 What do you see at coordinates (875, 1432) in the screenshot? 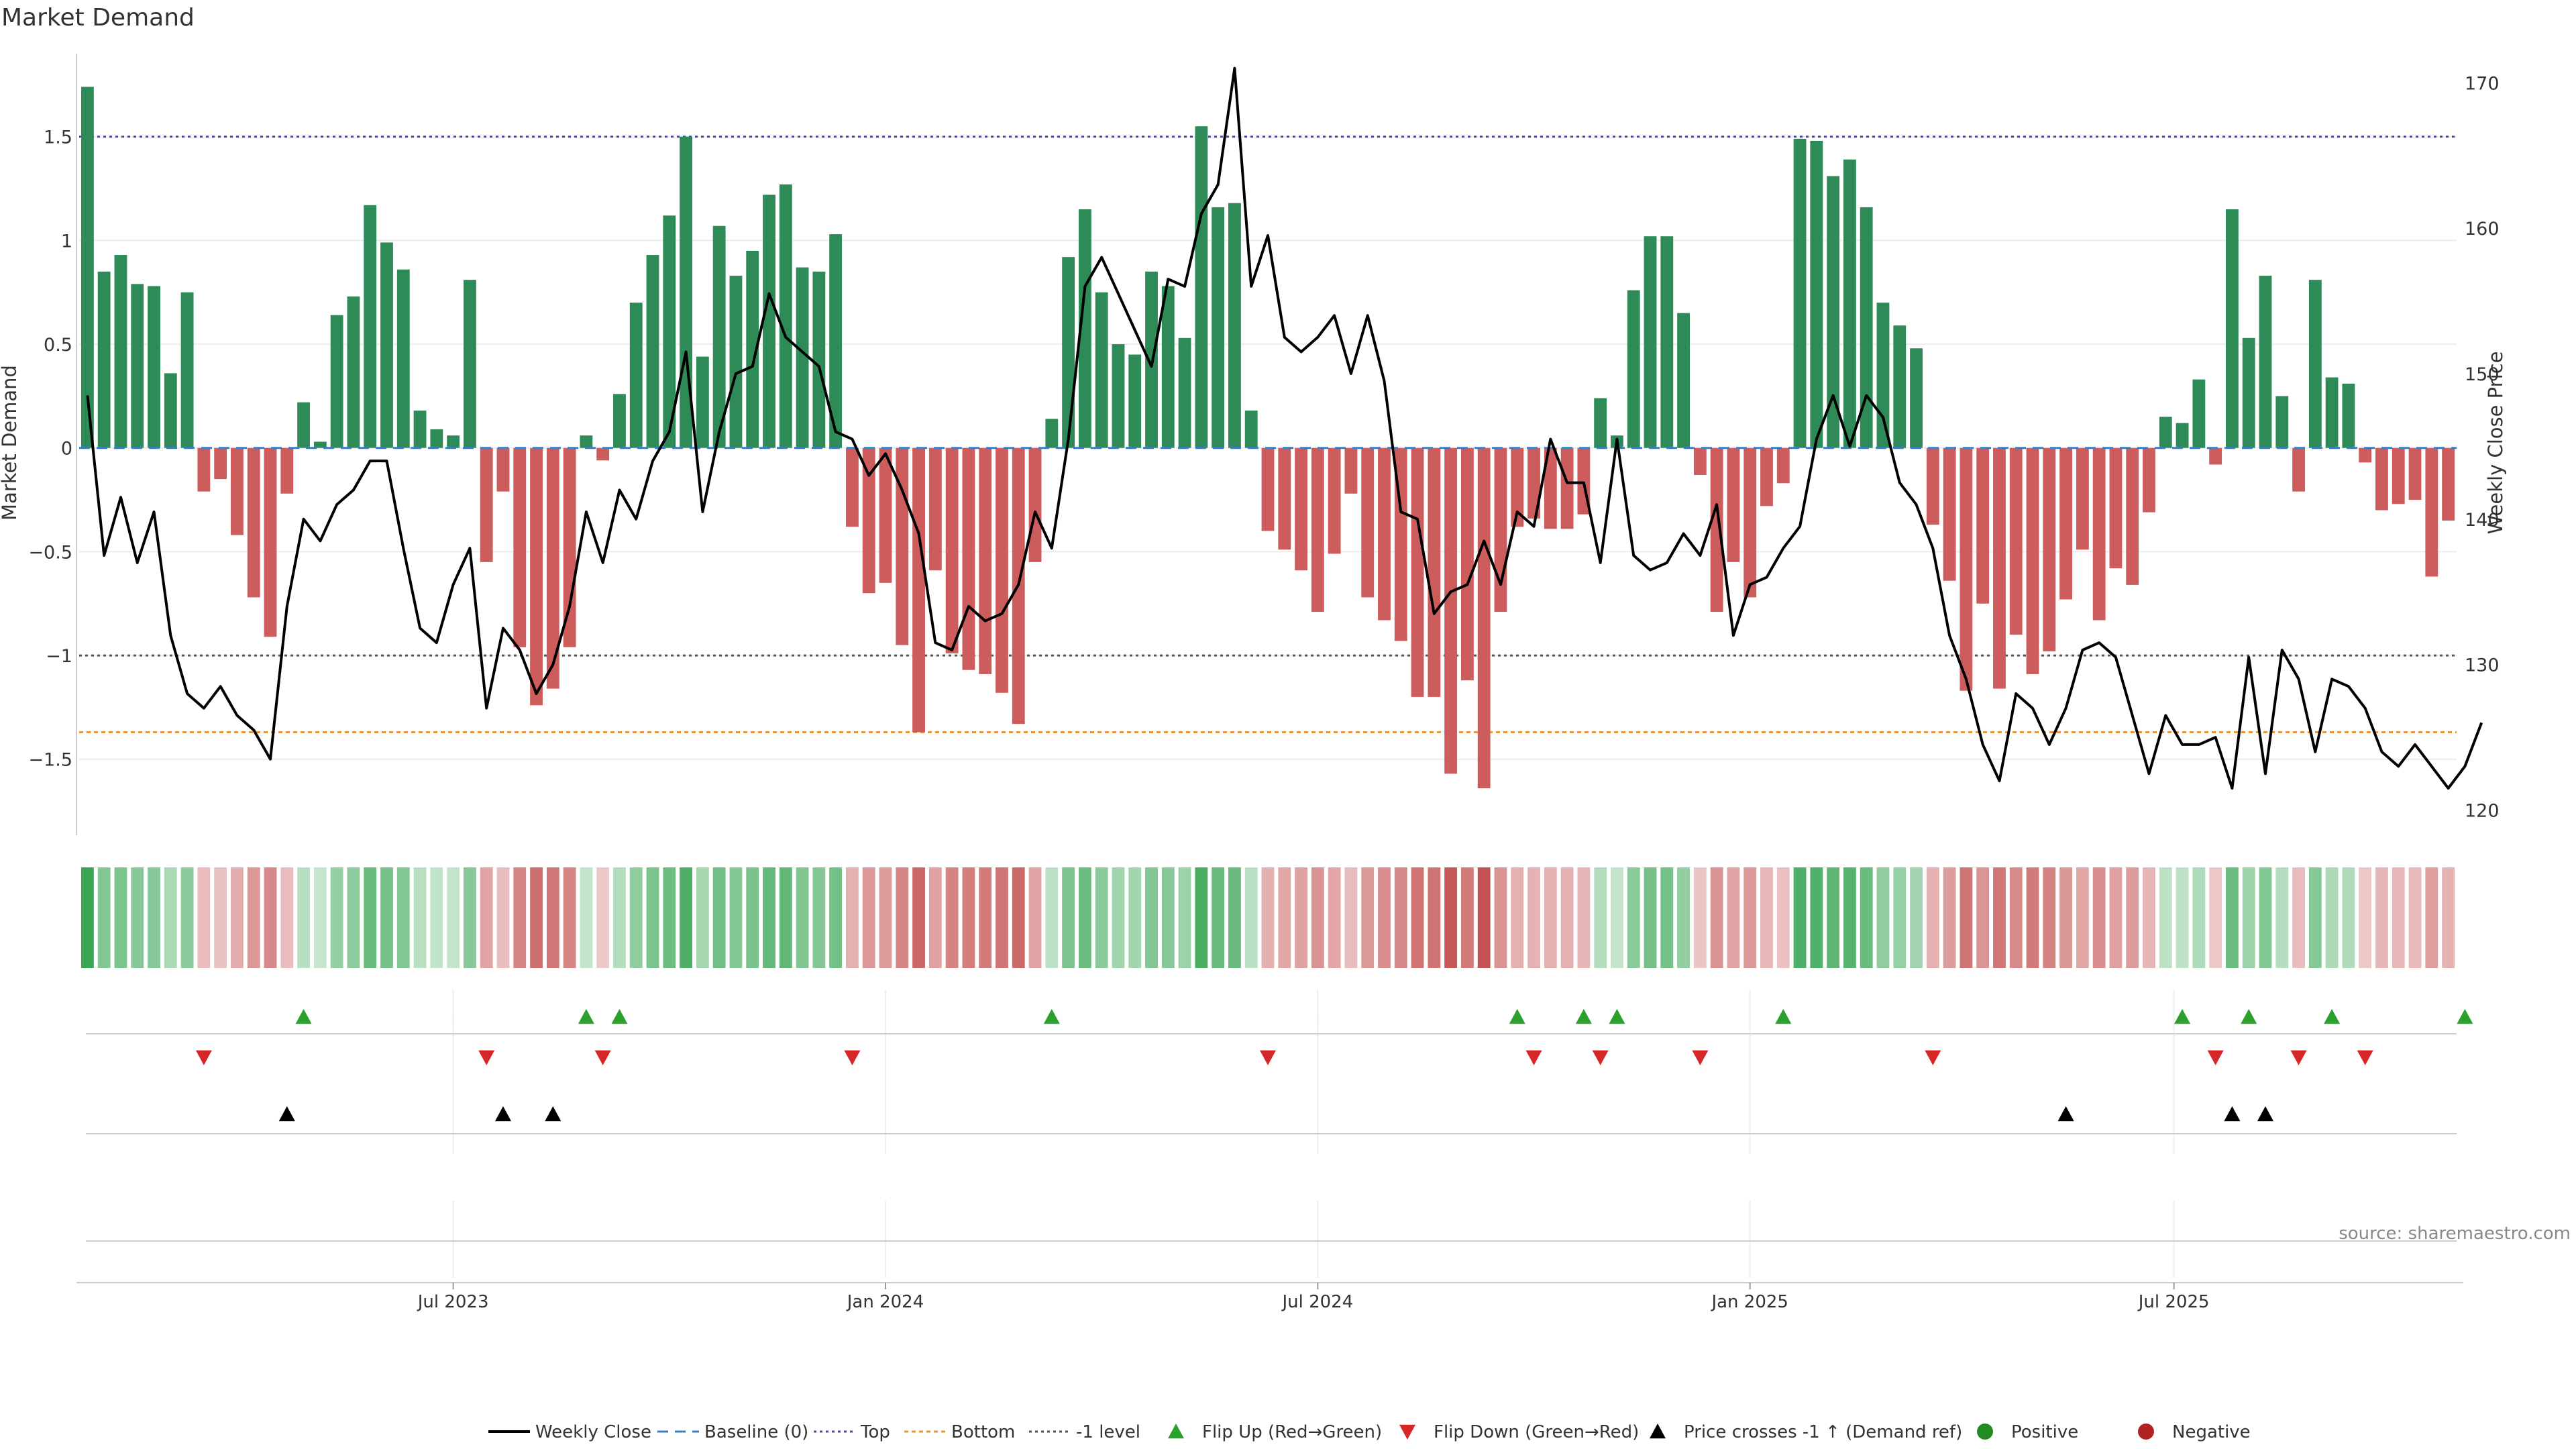
I see `legend-label: Top` at bounding box center [875, 1432].